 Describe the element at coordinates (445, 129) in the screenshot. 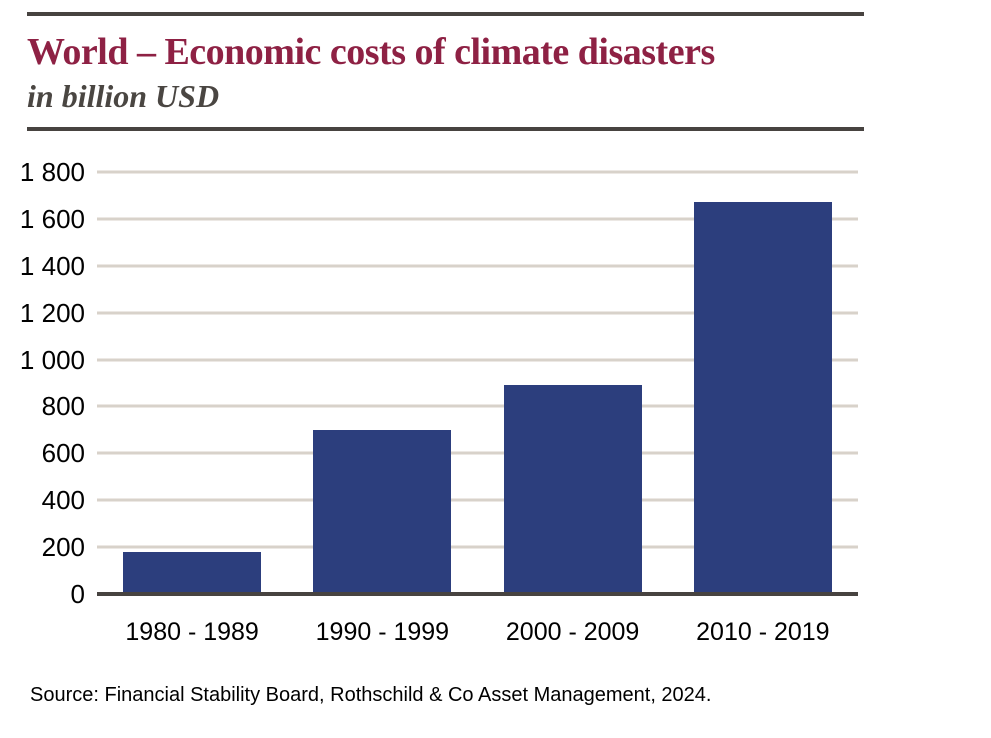

I see `title-divider` at that location.